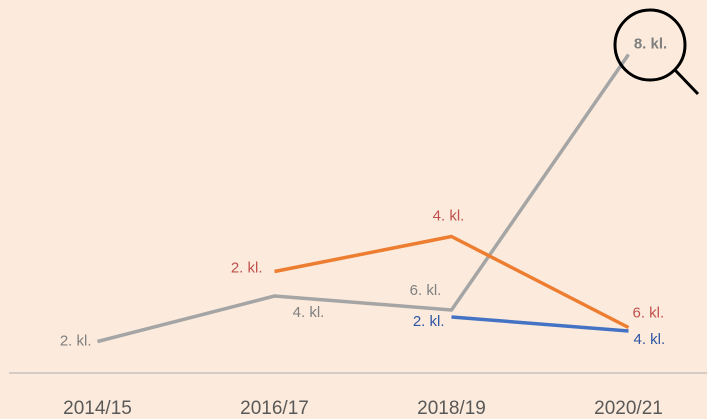 This screenshot has height=419, width=707. I want to click on x-tick-label: 2020/21, so click(628, 408).